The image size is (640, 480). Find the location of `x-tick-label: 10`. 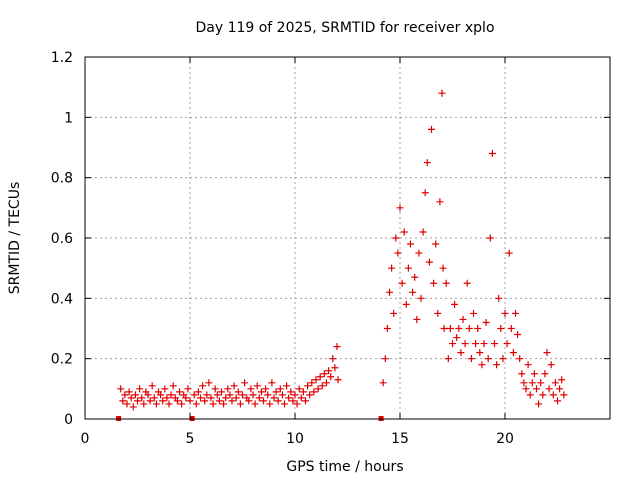

x-tick-label: 10 is located at coordinates (295, 439).